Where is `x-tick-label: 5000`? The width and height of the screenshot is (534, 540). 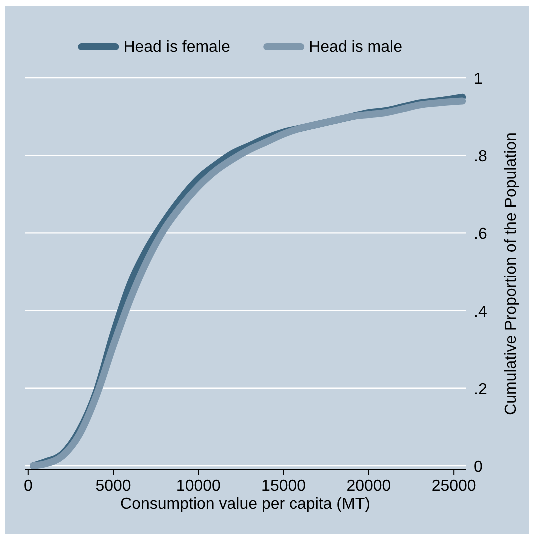 x-tick-label: 5000 is located at coordinates (114, 486).